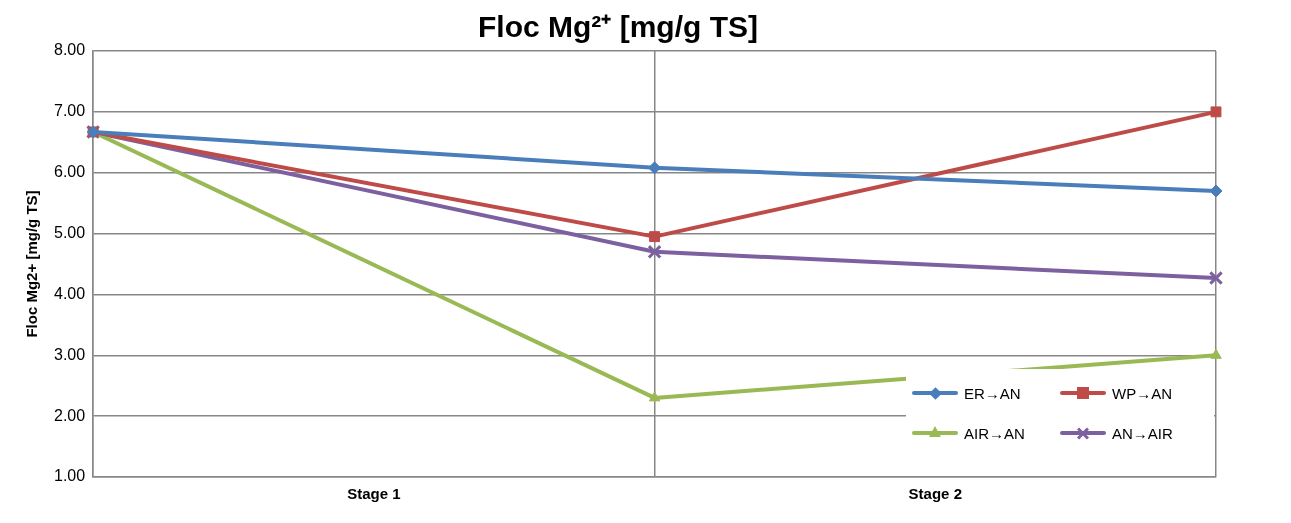  I want to click on legend-label: ER→AN, so click(992, 393).